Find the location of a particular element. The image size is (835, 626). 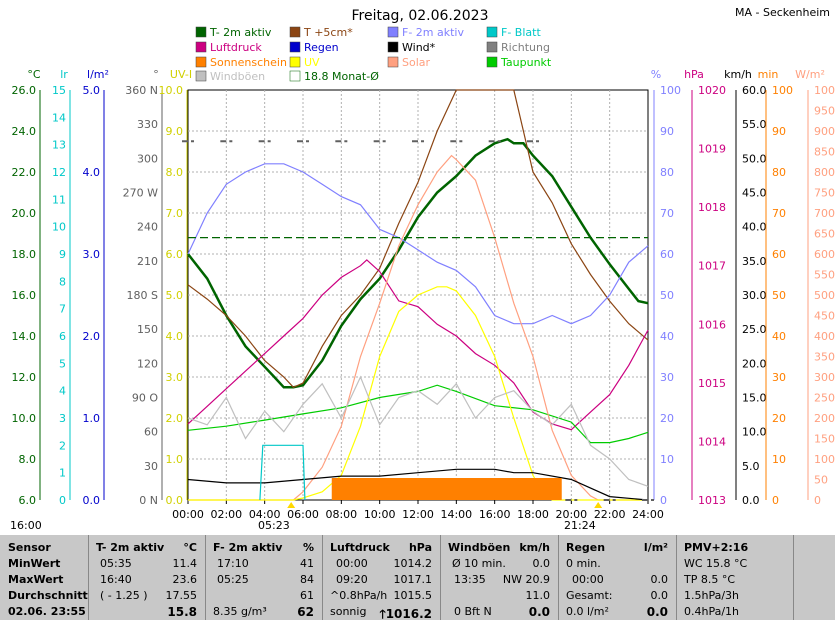

legend-label: Regen is located at coordinates (321, 47).